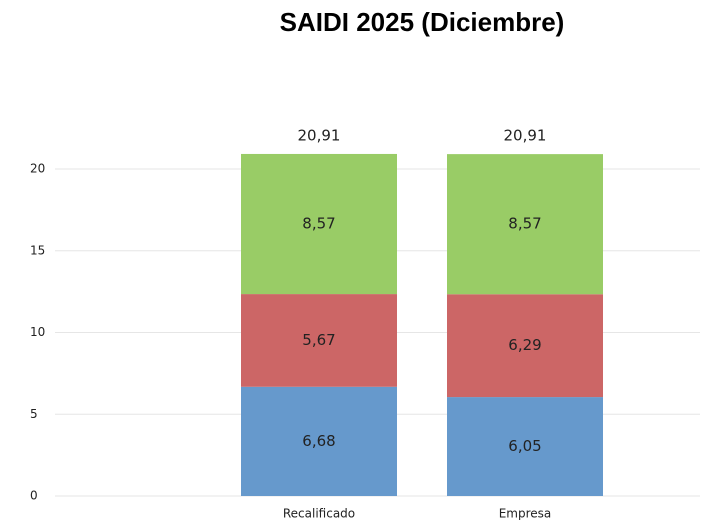 The height and width of the screenshot is (523, 711). Describe the element at coordinates (34, 496) in the screenshot. I see `y-tick-label: 0` at that location.